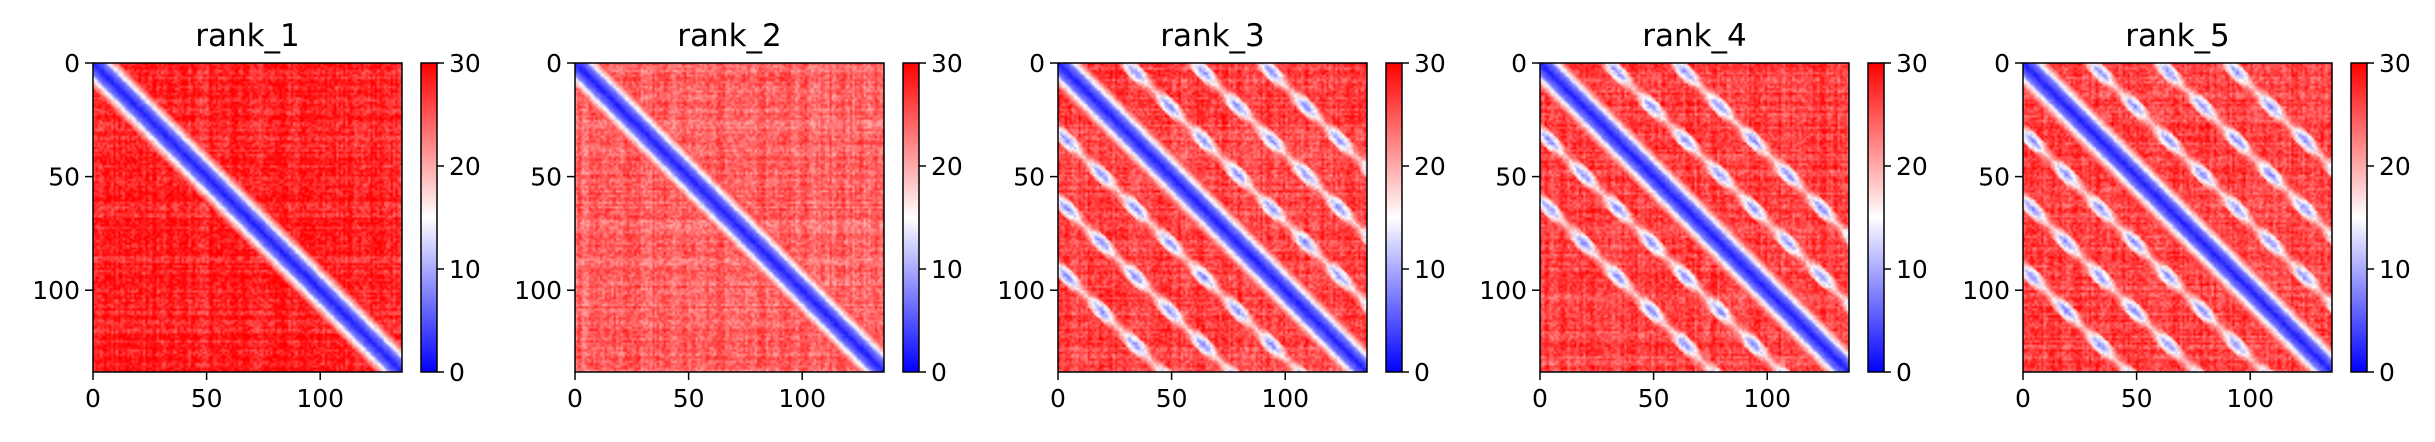 This screenshot has width=2435, height=442. Describe the element at coordinates (247, 36) in the screenshot. I see `panel-title: rank_1` at that location.